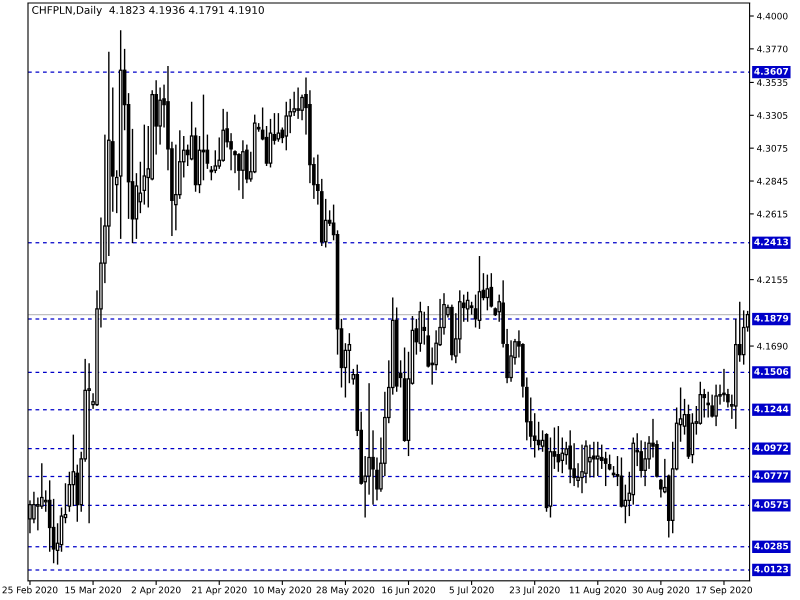  What do you see at coordinates (219, 591) in the screenshot?
I see `x-tick-label: 21 Apr 2020` at bounding box center [219, 591].